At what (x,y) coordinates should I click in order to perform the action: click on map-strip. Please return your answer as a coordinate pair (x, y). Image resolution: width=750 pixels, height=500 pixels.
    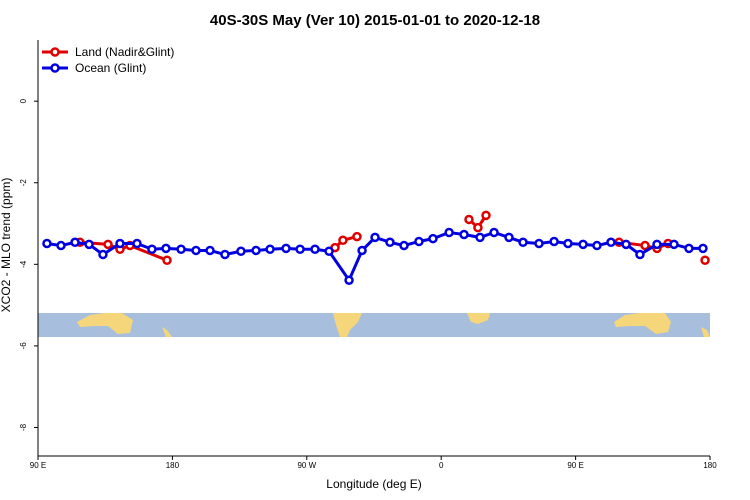
    Looking at the image, I should click on (374, 325).